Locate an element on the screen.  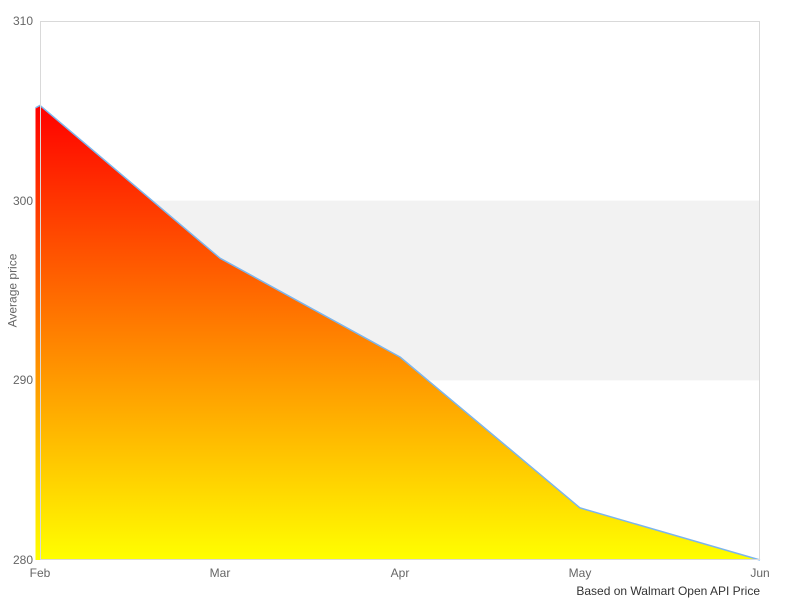
y-axis-title: Average price is located at coordinates (12, 290).